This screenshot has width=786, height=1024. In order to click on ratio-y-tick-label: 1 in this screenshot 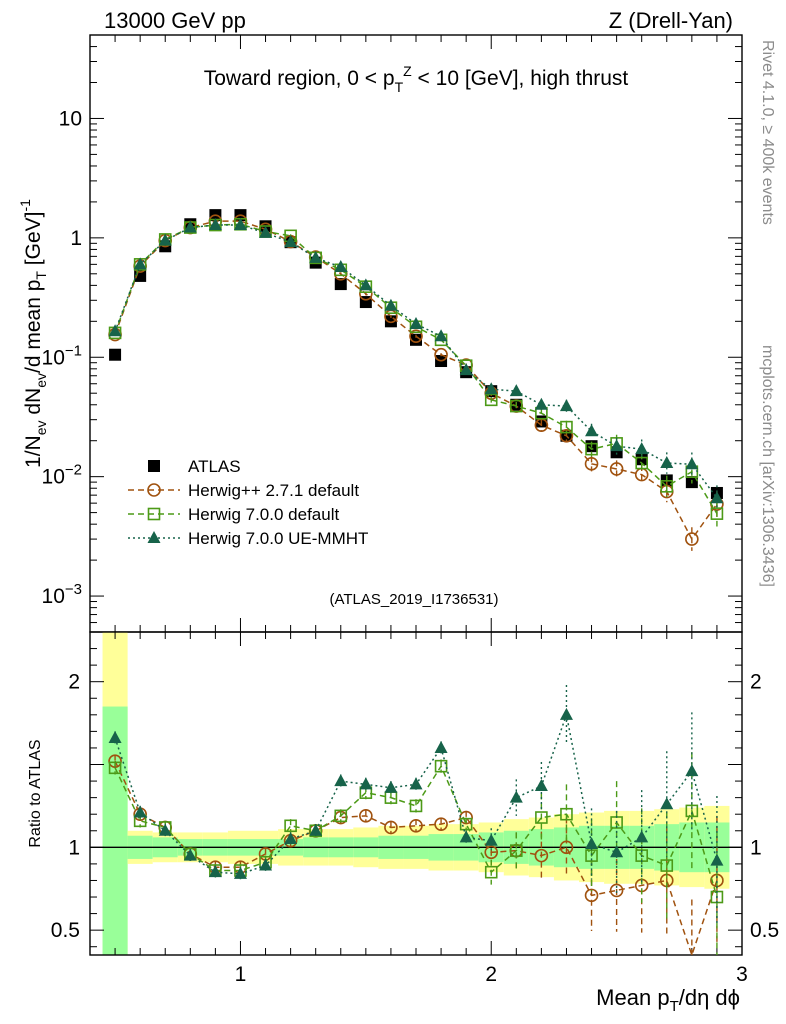, I will do `click(74, 847)`.